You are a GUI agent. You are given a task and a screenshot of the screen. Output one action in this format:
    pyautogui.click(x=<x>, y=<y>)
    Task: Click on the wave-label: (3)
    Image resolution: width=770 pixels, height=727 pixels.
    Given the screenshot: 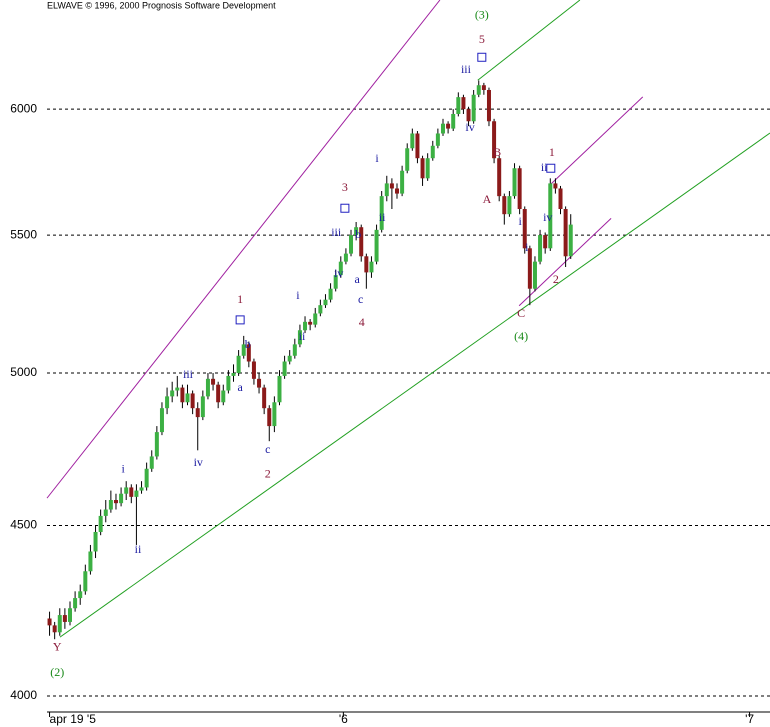 What is the action you would take?
    pyautogui.click(x=482, y=14)
    